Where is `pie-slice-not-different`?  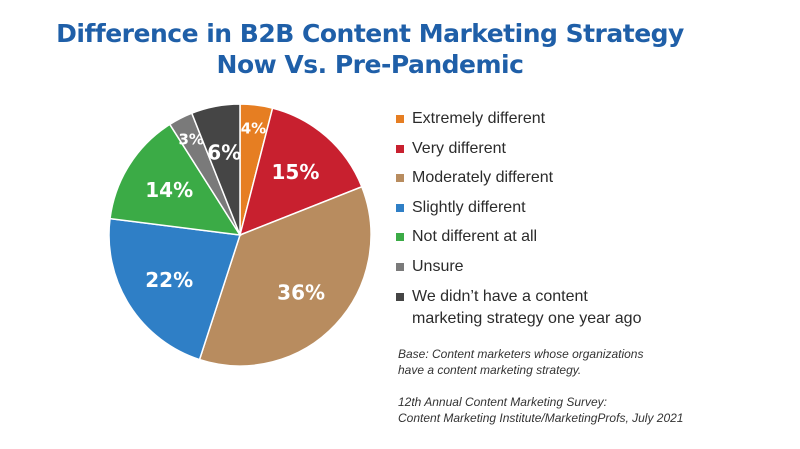
pie-slice-not-different is located at coordinates (175, 179).